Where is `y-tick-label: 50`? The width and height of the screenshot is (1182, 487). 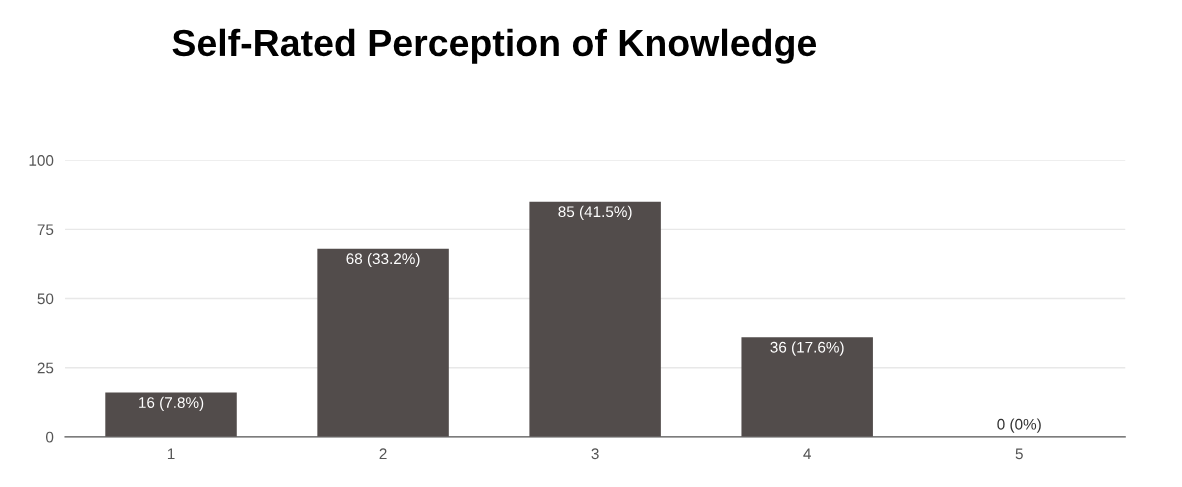
y-tick-label: 50 is located at coordinates (45, 299).